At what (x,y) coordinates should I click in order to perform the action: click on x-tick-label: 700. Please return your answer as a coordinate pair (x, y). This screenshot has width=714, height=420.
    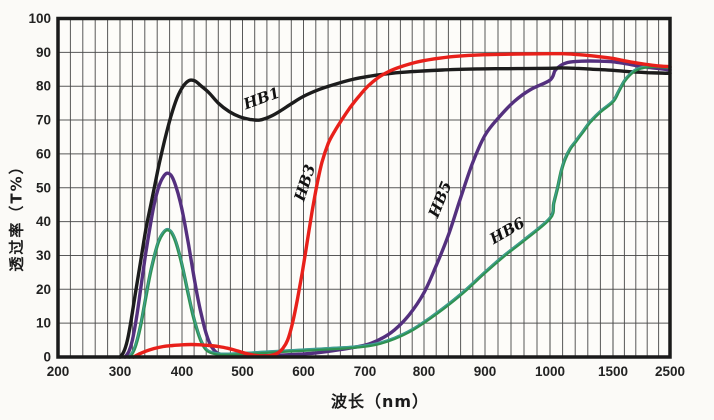
    Looking at the image, I should click on (365, 371).